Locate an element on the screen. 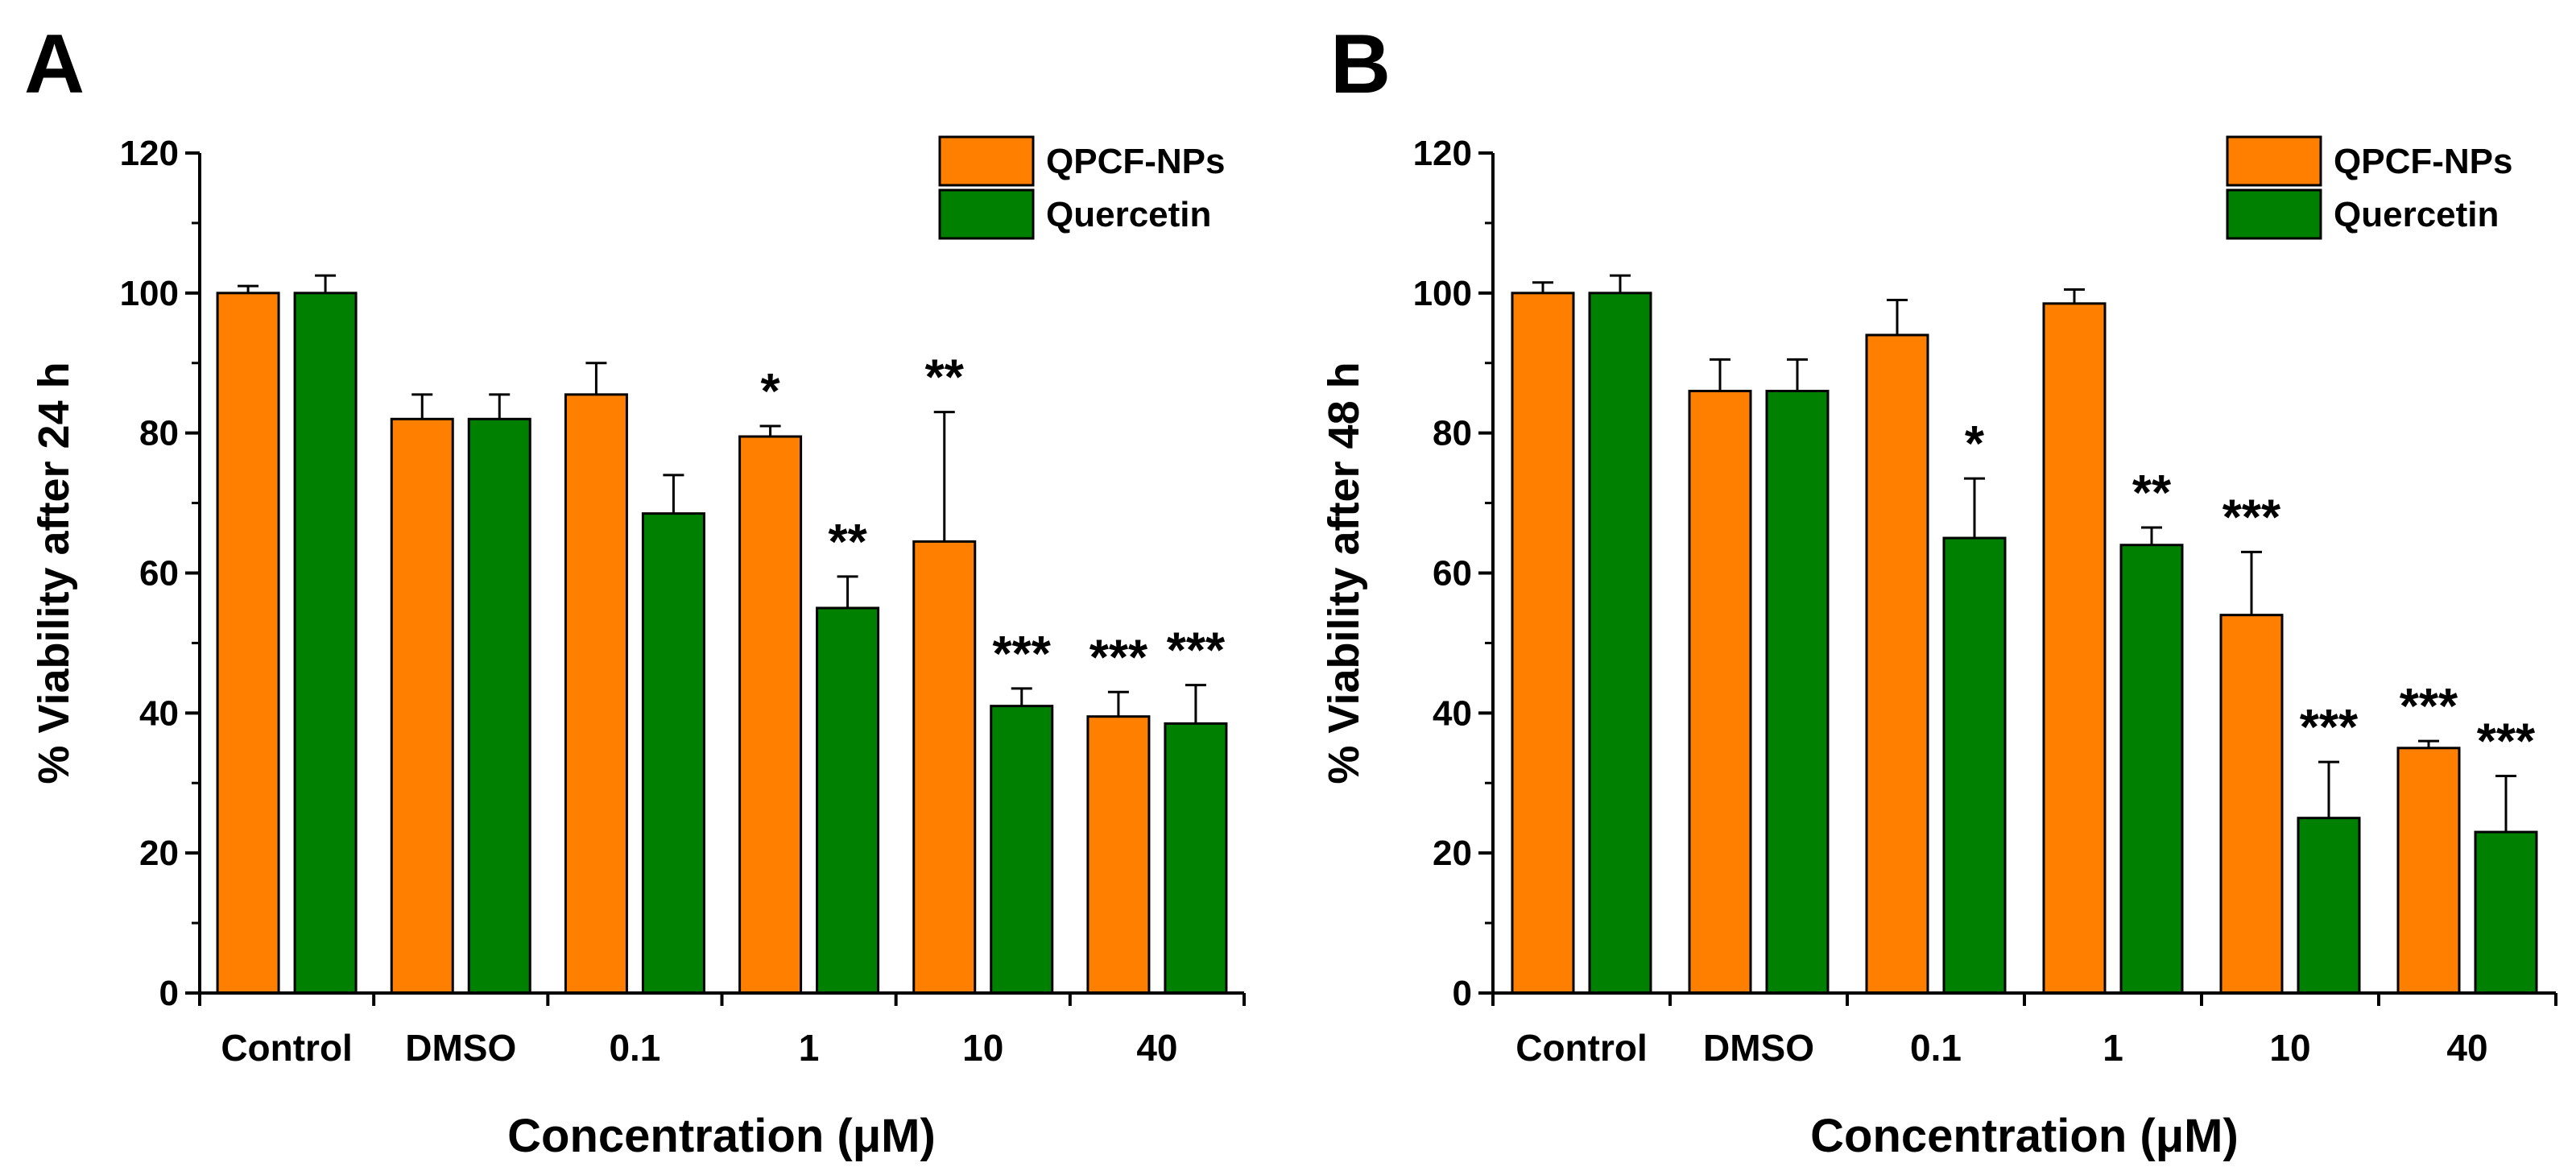  panel-label: B is located at coordinates (1361, 65).